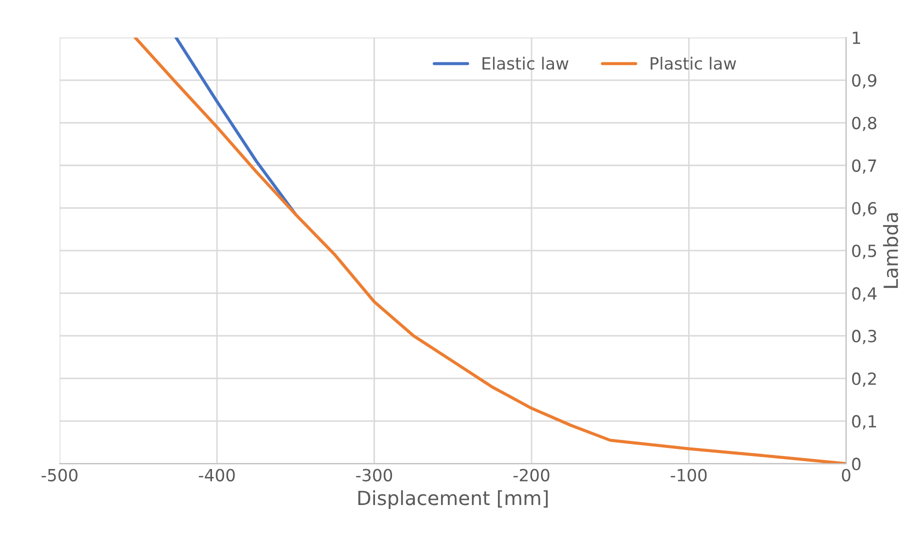  Describe the element at coordinates (374, 475) in the screenshot. I see `x-tick-label: -300` at that location.